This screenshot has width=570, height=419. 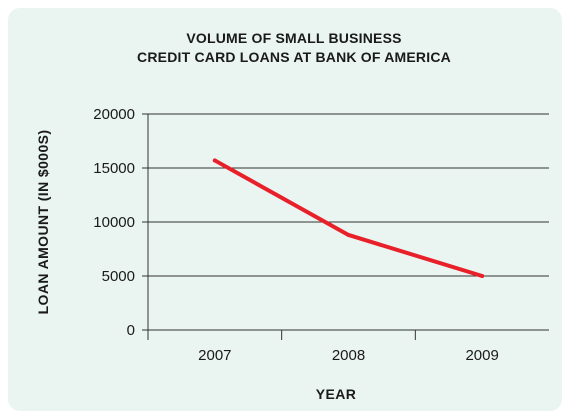 I want to click on y-tick-label: 10000, so click(x=114, y=222).